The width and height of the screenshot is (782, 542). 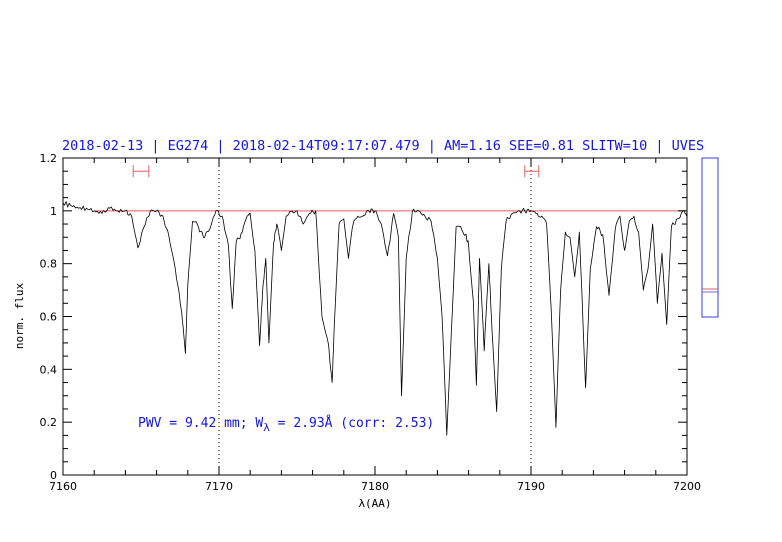 I want to click on x-tick-label: 7200, so click(x=687, y=486).